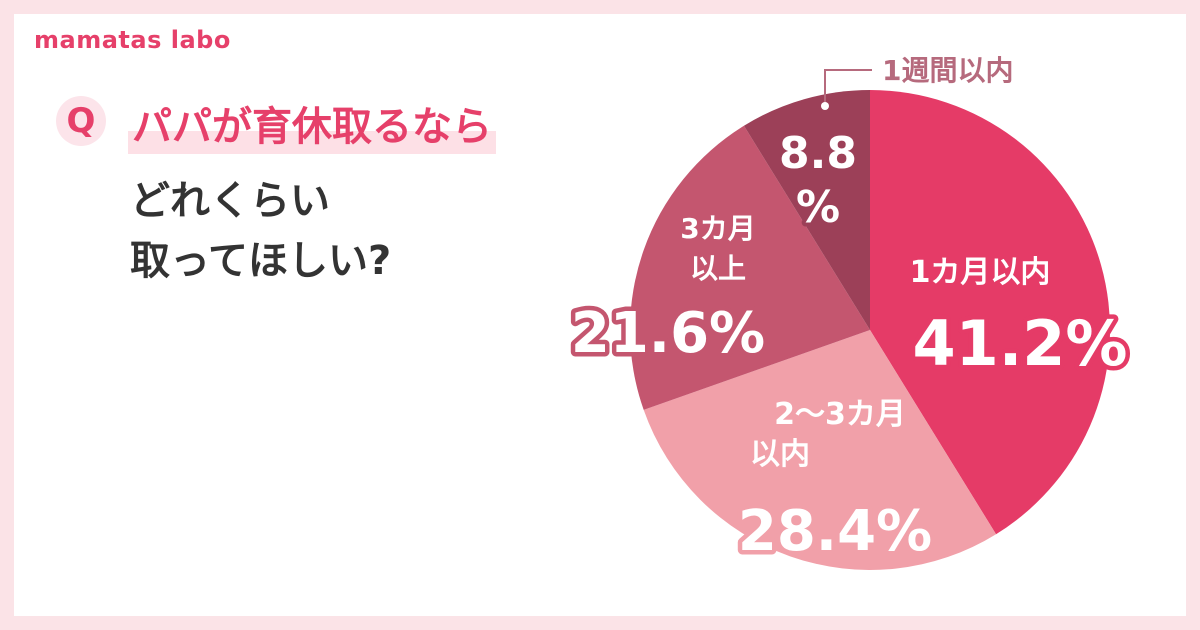 The width and height of the screenshot is (1200, 630). Describe the element at coordinates (81, 121) in the screenshot. I see `question-badge: Q` at that location.